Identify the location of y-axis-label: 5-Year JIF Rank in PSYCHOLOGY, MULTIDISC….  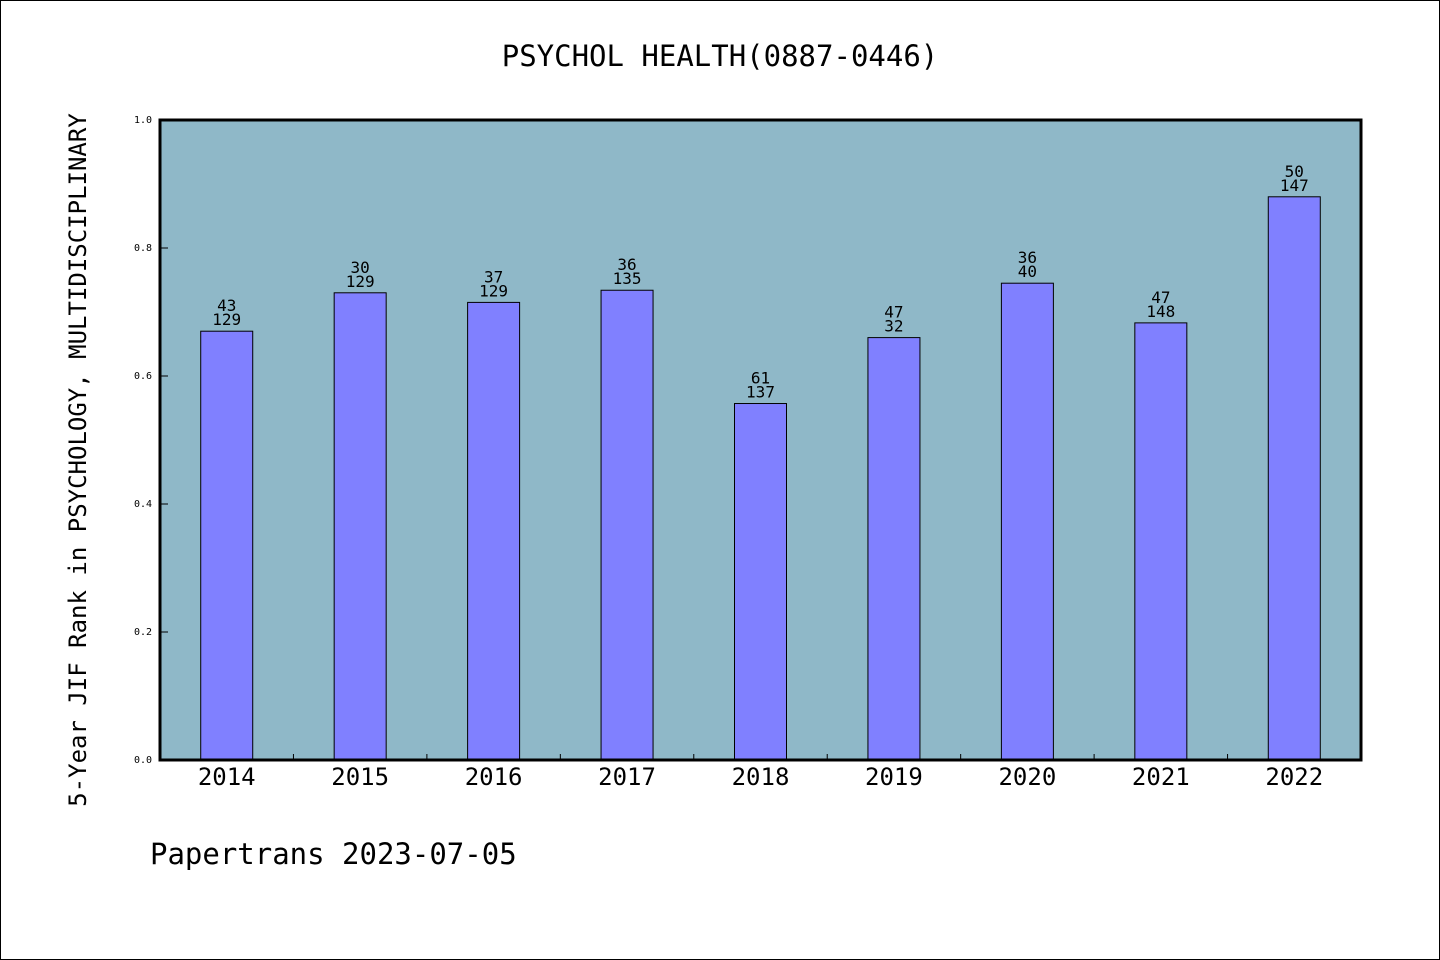
(78, 460).